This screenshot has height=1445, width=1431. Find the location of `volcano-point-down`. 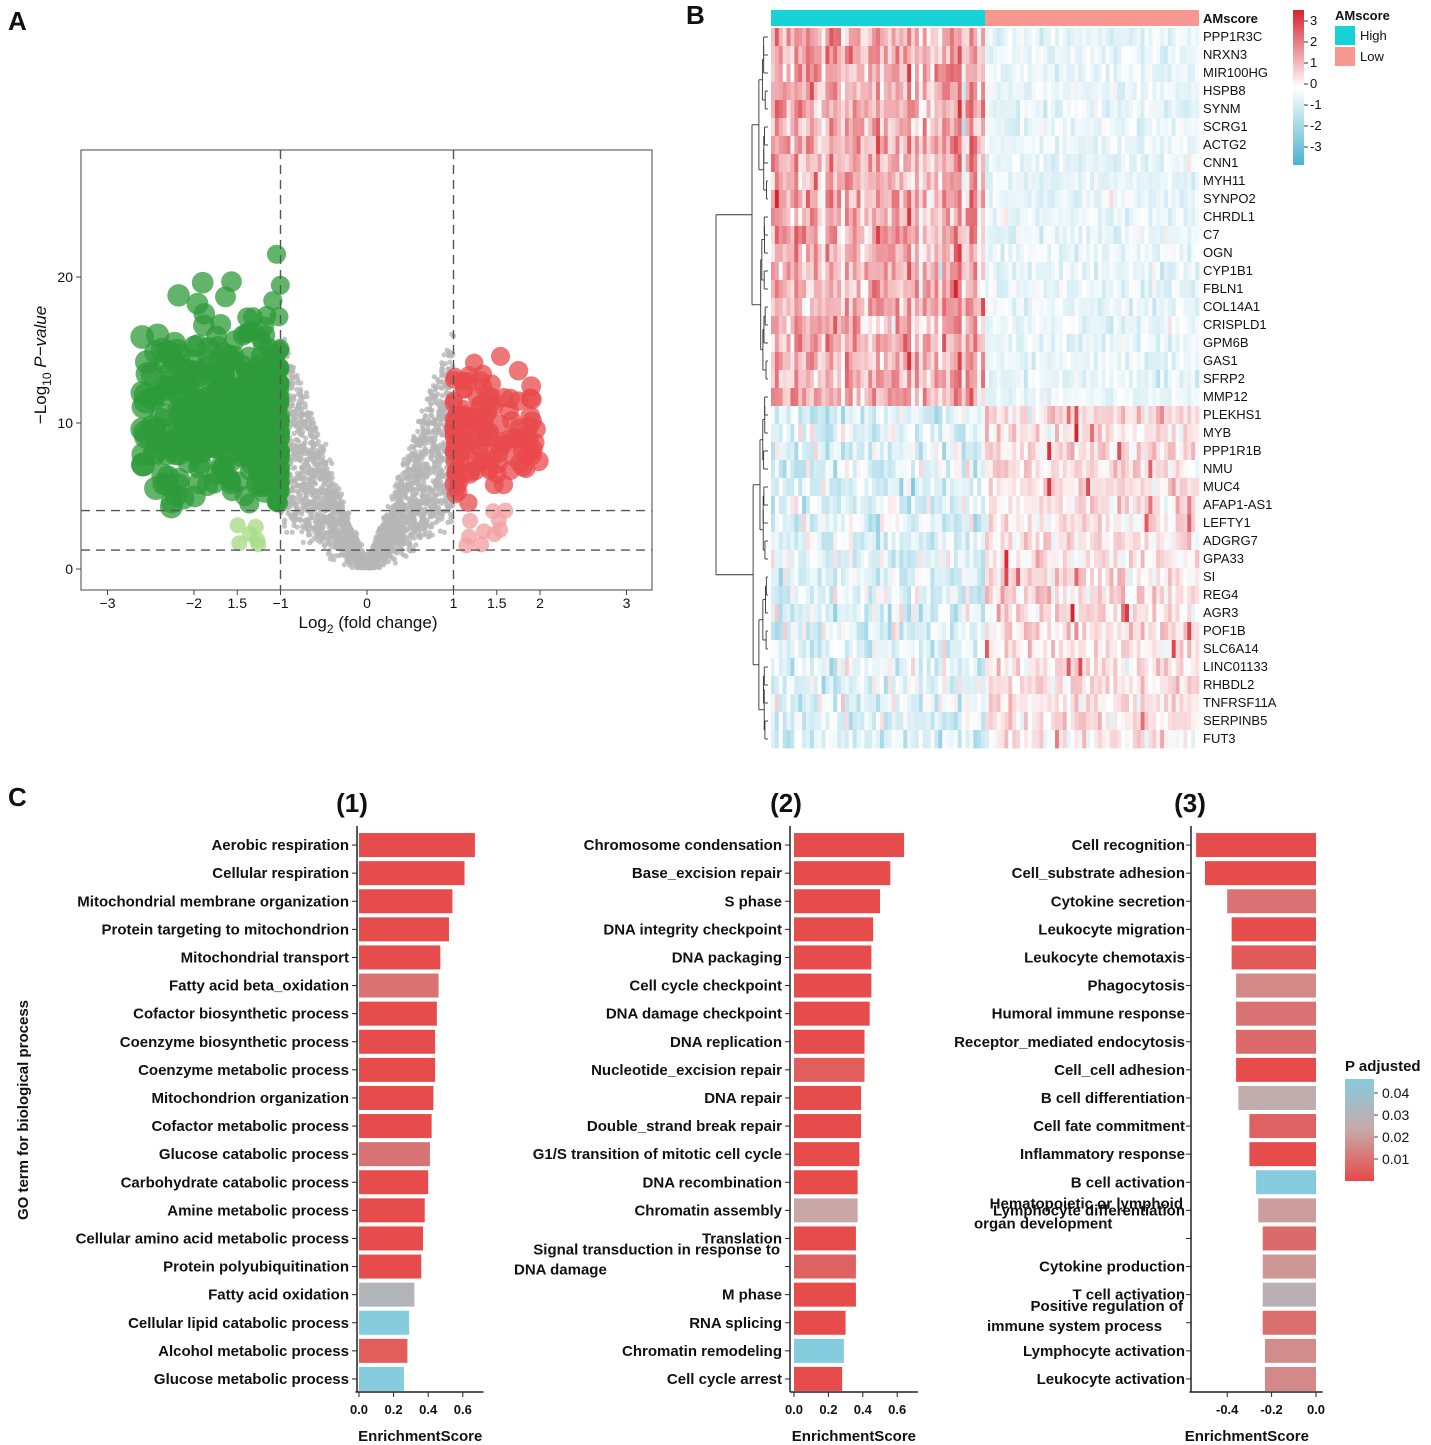

volcano-point-down is located at coordinates (188, 462).